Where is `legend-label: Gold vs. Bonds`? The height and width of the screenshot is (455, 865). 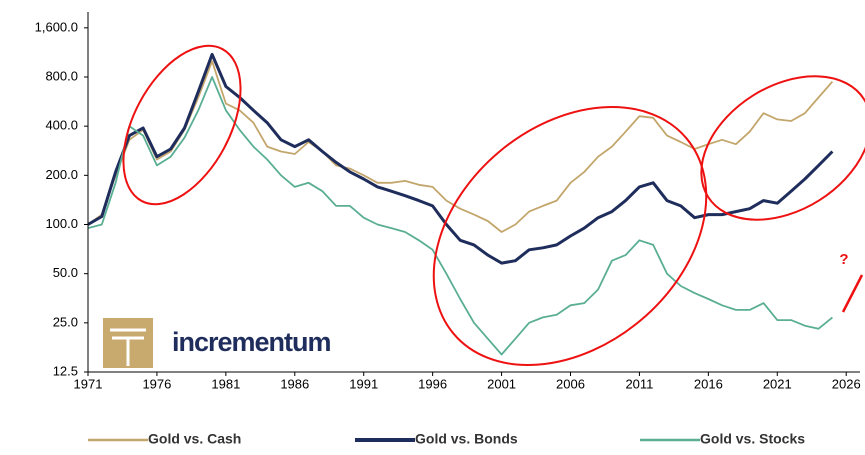 legend-label: Gold vs. Bonds is located at coordinates (466, 439).